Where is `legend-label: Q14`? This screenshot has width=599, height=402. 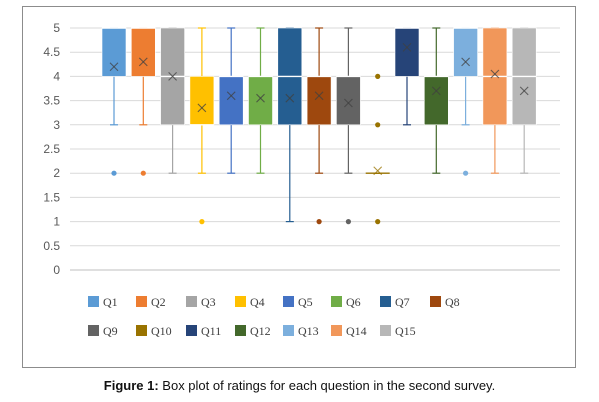 legend-label: Q14 is located at coordinates (356, 331).